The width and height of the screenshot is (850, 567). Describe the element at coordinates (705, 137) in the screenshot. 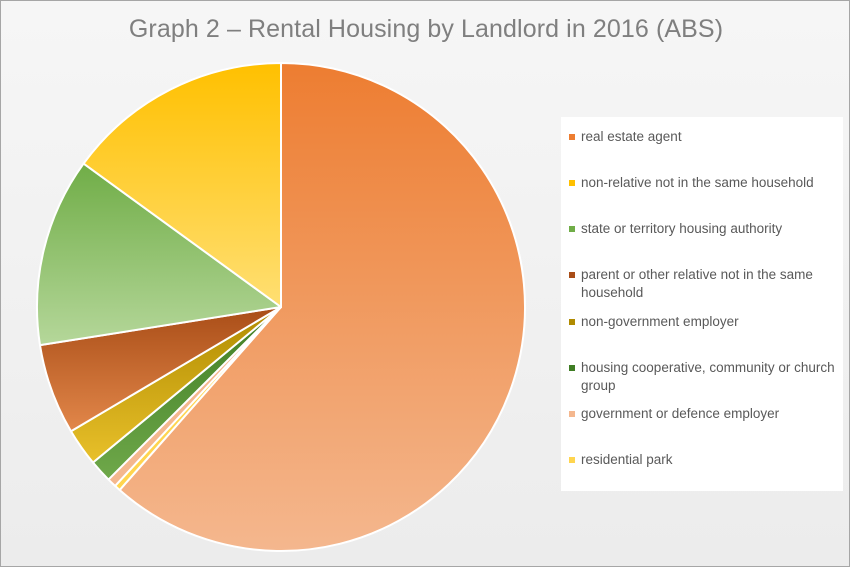

I see `legend-item: real estate agent` at that location.